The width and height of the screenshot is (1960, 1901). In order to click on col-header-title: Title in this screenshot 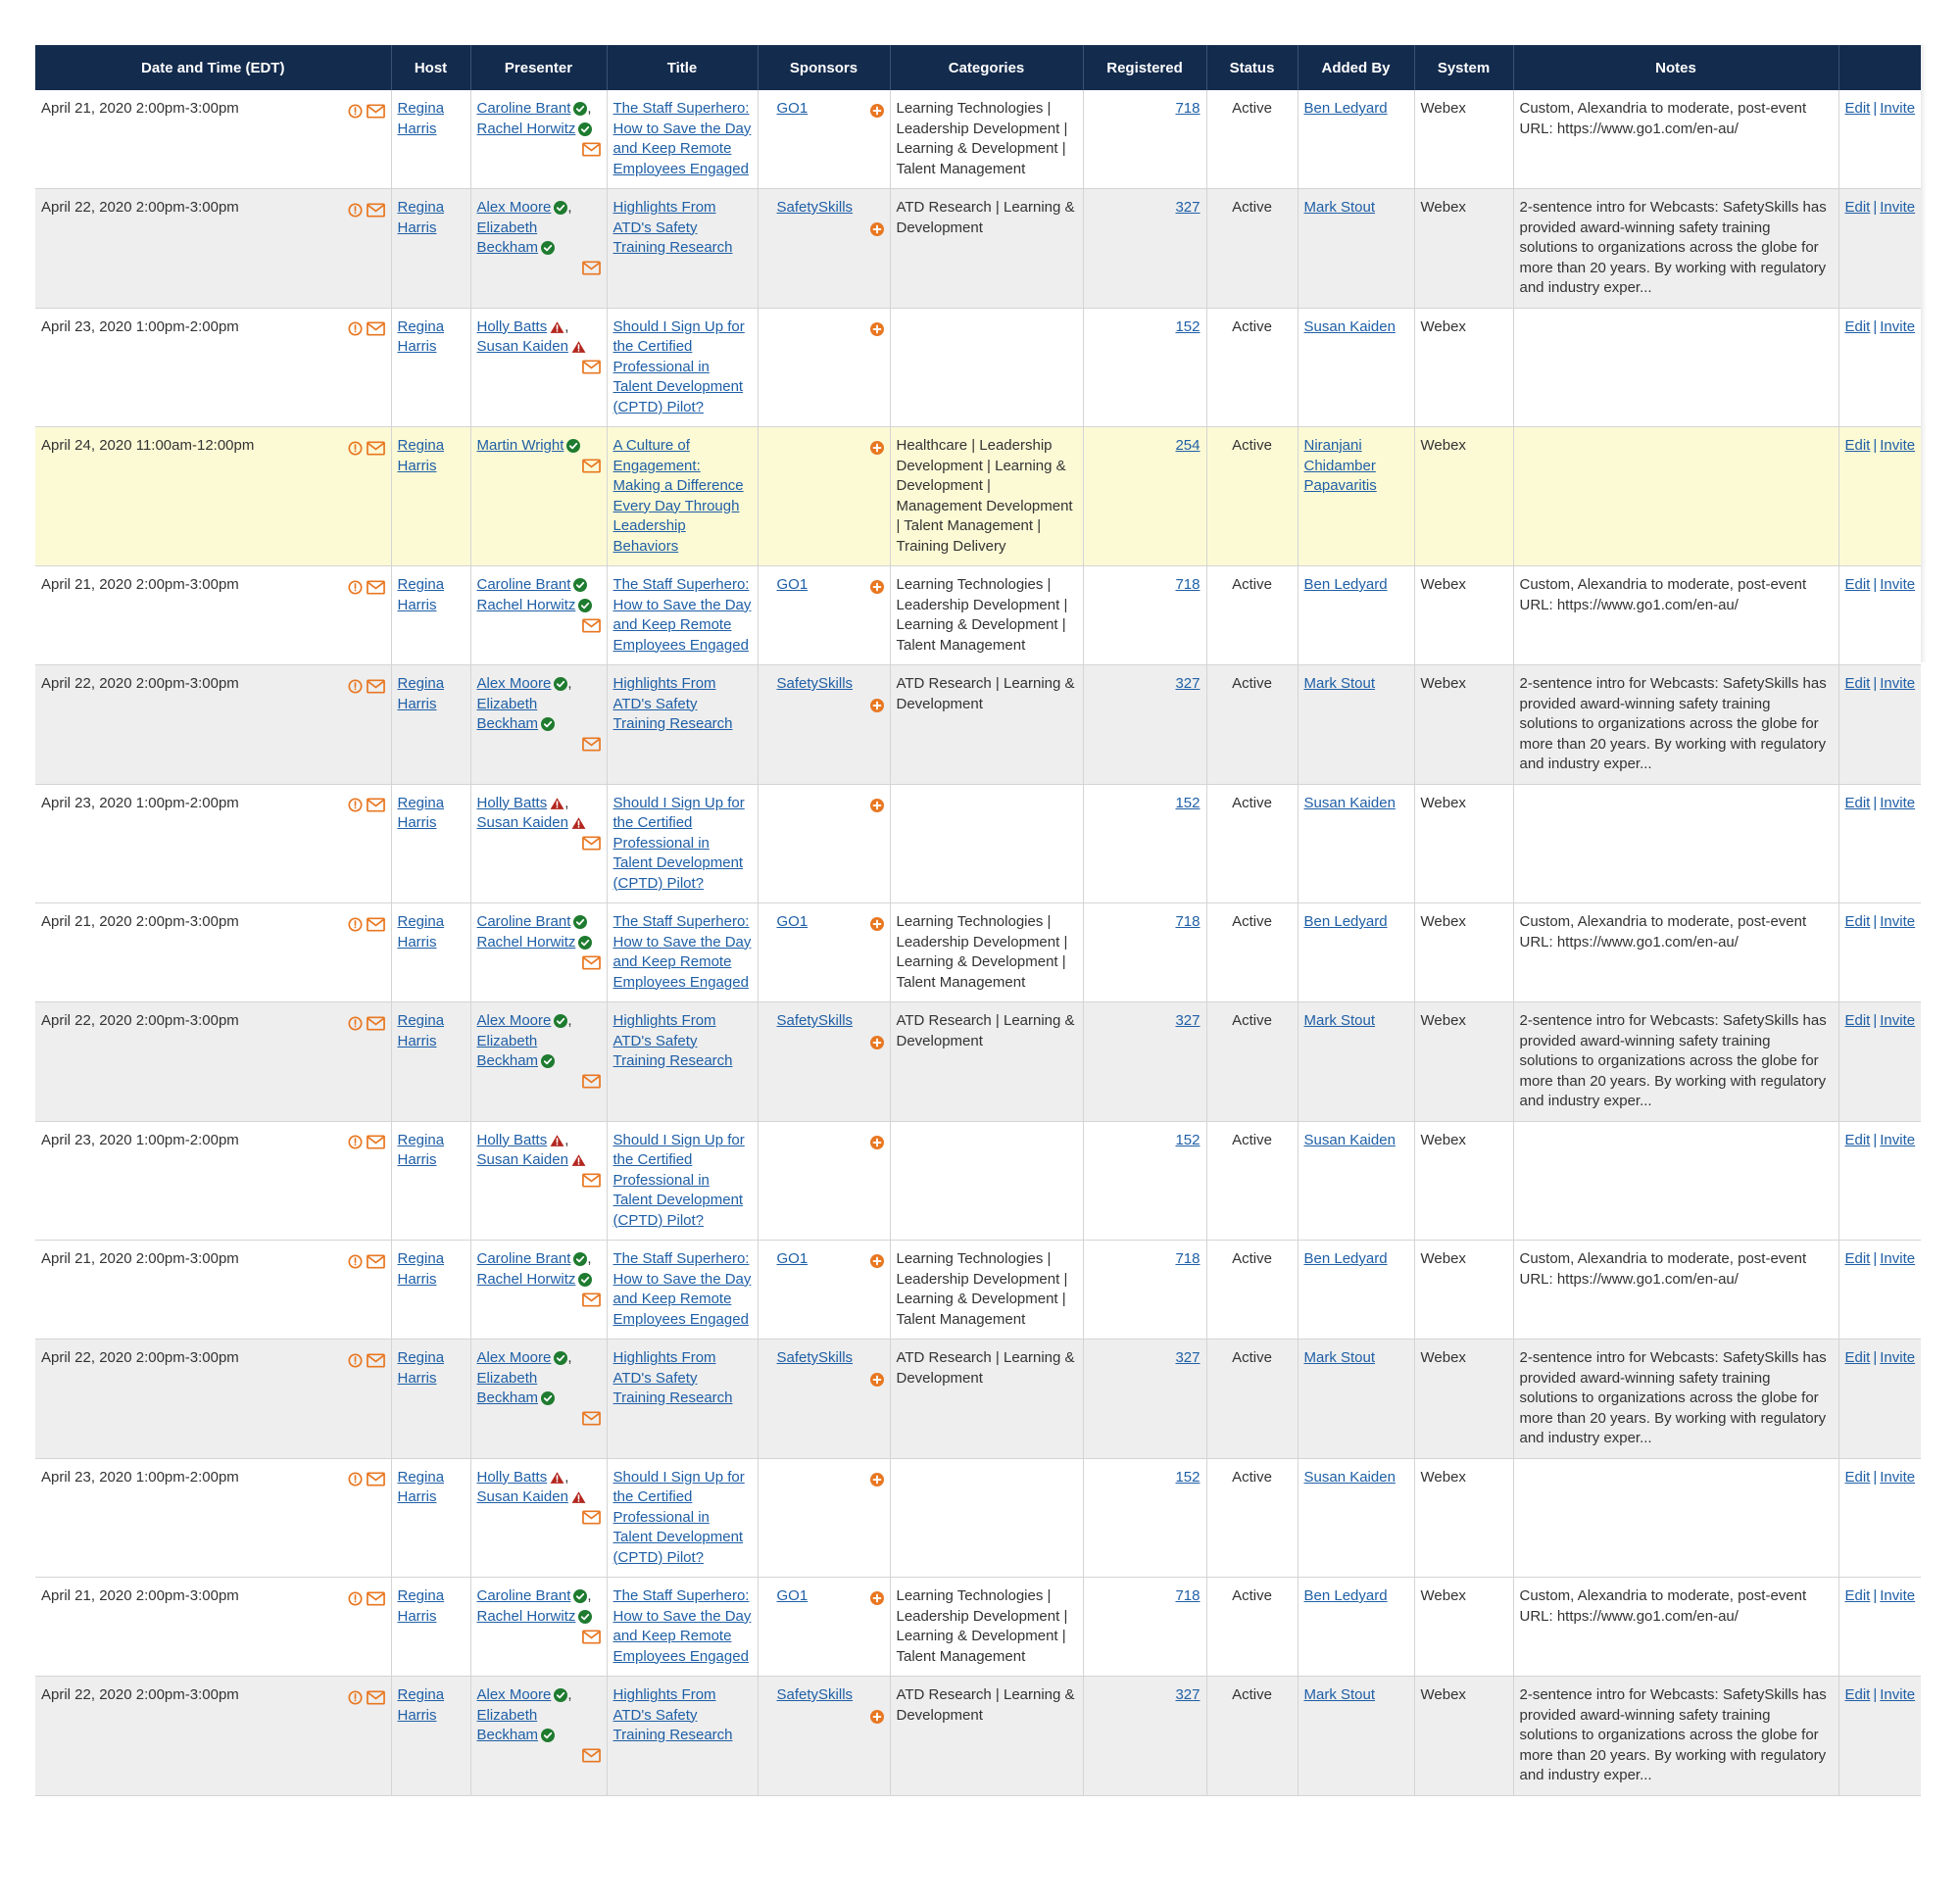, I will do `click(683, 67)`.